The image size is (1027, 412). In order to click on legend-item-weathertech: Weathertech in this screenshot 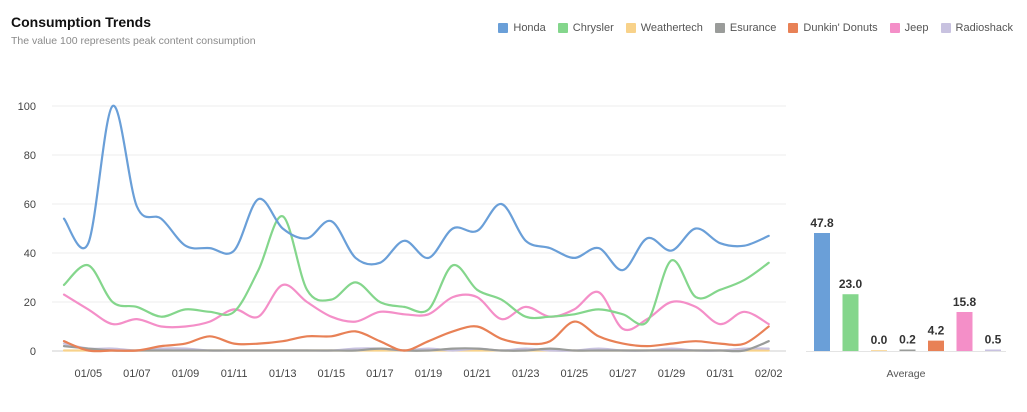, I will do `click(664, 28)`.